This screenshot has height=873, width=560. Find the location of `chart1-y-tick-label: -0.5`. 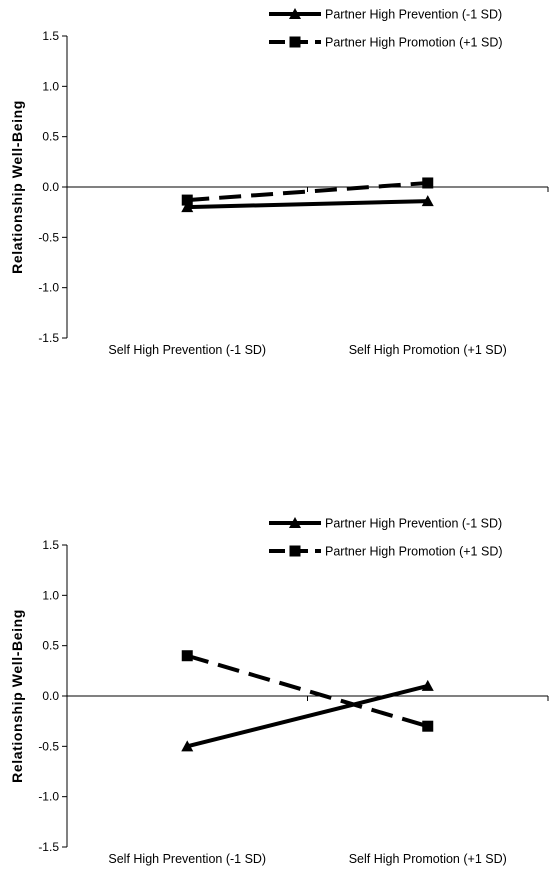

chart1-y-tick-label: -0.5 is located at coordinates (48, 746).